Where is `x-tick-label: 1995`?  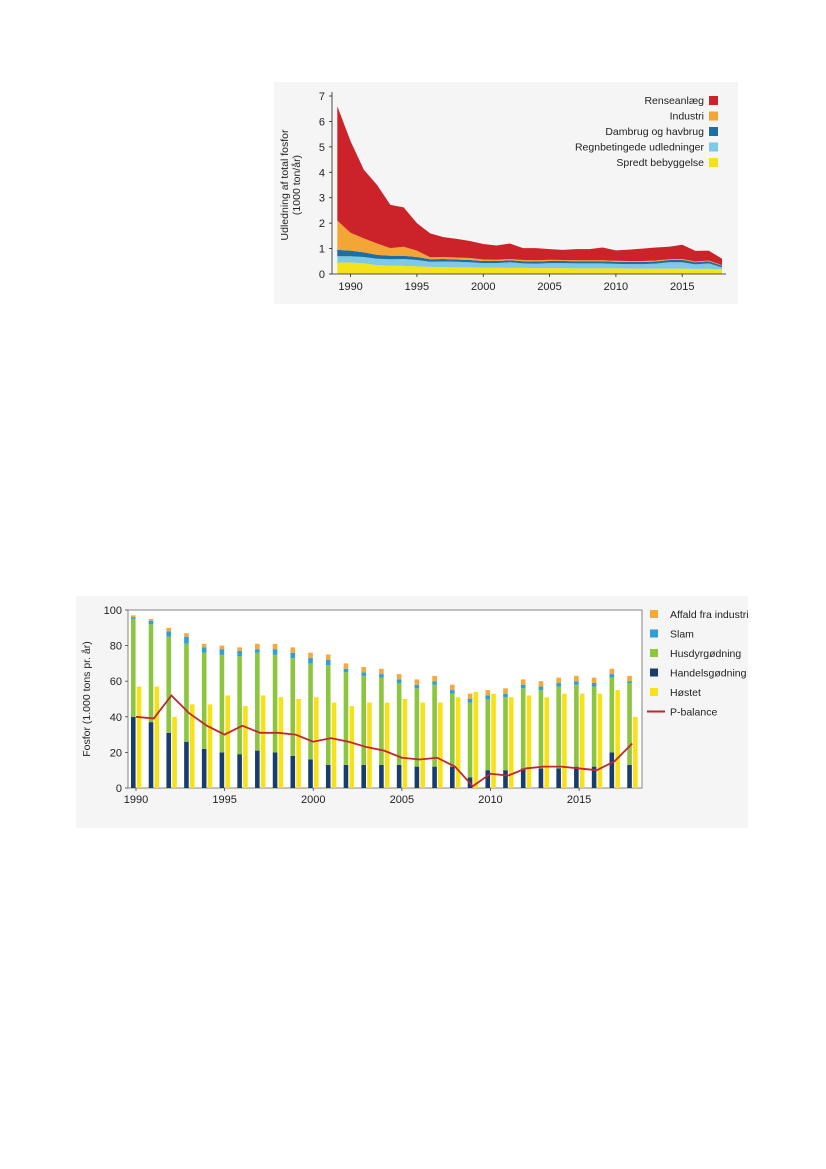
x-tick-label: 1995 is located at coordinates (224, 800).